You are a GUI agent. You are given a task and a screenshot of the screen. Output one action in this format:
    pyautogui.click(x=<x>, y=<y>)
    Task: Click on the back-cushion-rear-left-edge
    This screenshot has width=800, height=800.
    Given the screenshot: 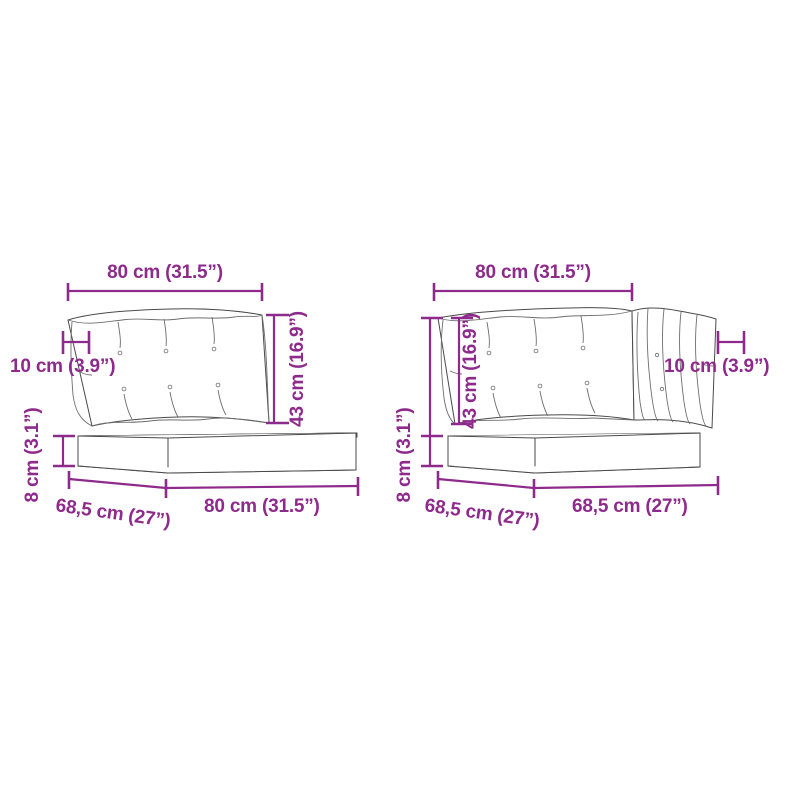 What is the action you would take?
    pyautogui.click(x=448, y=372)
    